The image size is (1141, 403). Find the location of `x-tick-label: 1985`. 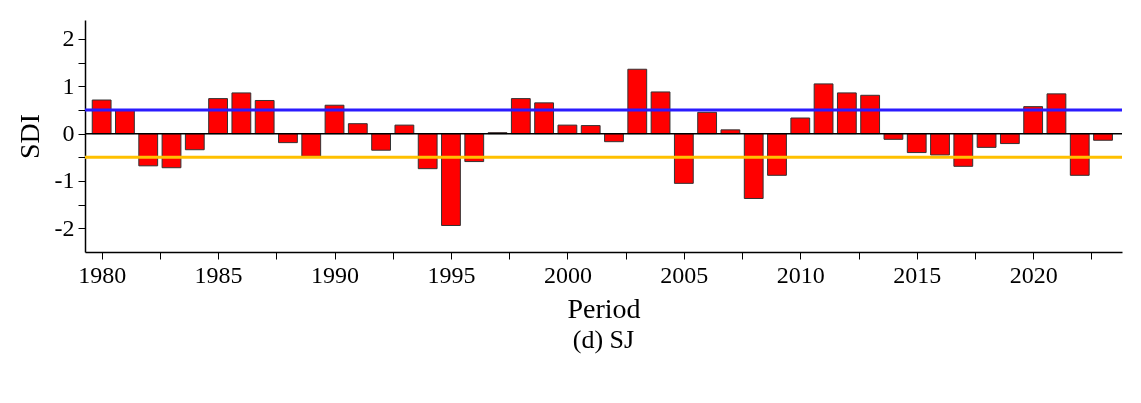

x-tick-label: 1985 is located at coordinates (218, 274).